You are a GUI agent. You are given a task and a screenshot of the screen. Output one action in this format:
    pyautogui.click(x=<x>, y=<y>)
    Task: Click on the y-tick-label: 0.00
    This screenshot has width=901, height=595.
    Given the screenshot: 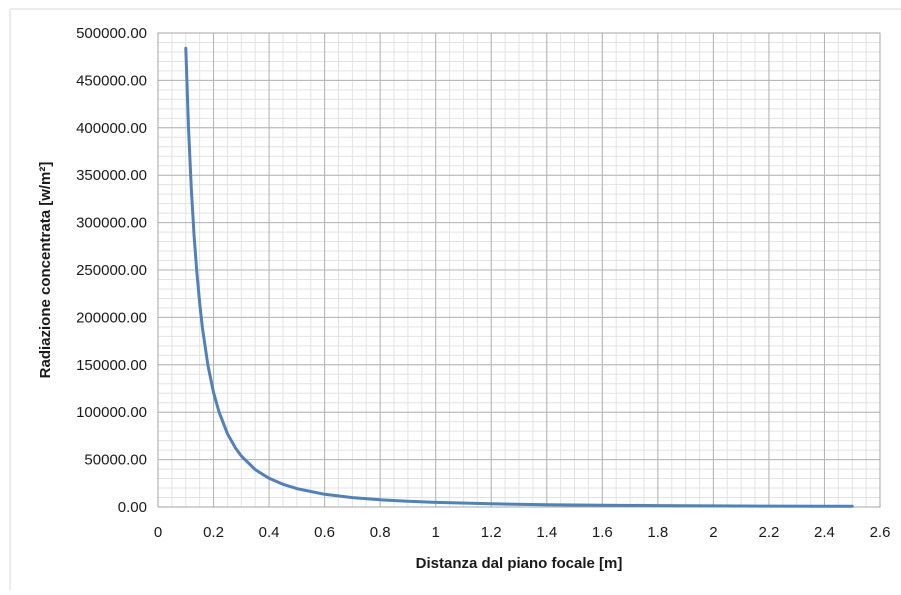 What is the action you would take?
    pyautogui.click(x=132, y=507)
    